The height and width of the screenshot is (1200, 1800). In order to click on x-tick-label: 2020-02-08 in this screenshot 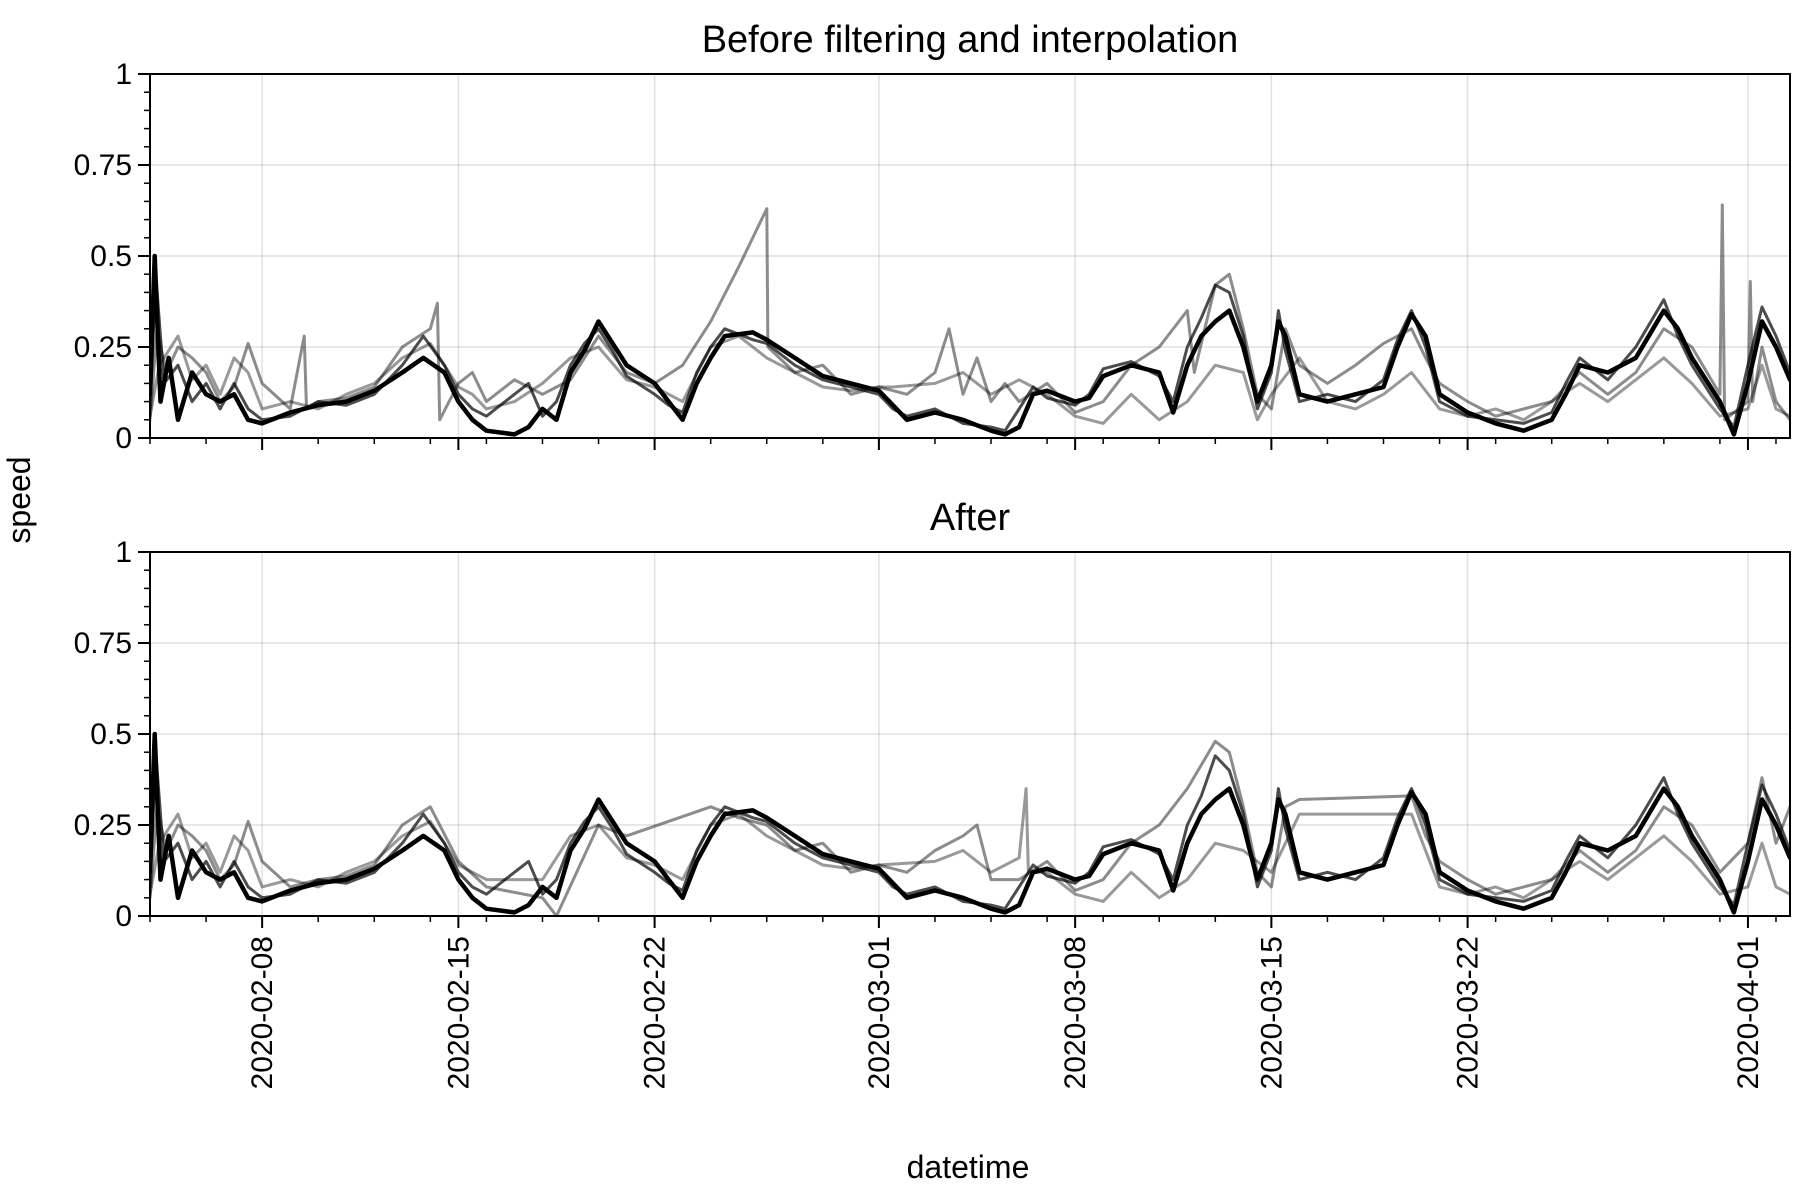, I will do `click(262, 1012)`.